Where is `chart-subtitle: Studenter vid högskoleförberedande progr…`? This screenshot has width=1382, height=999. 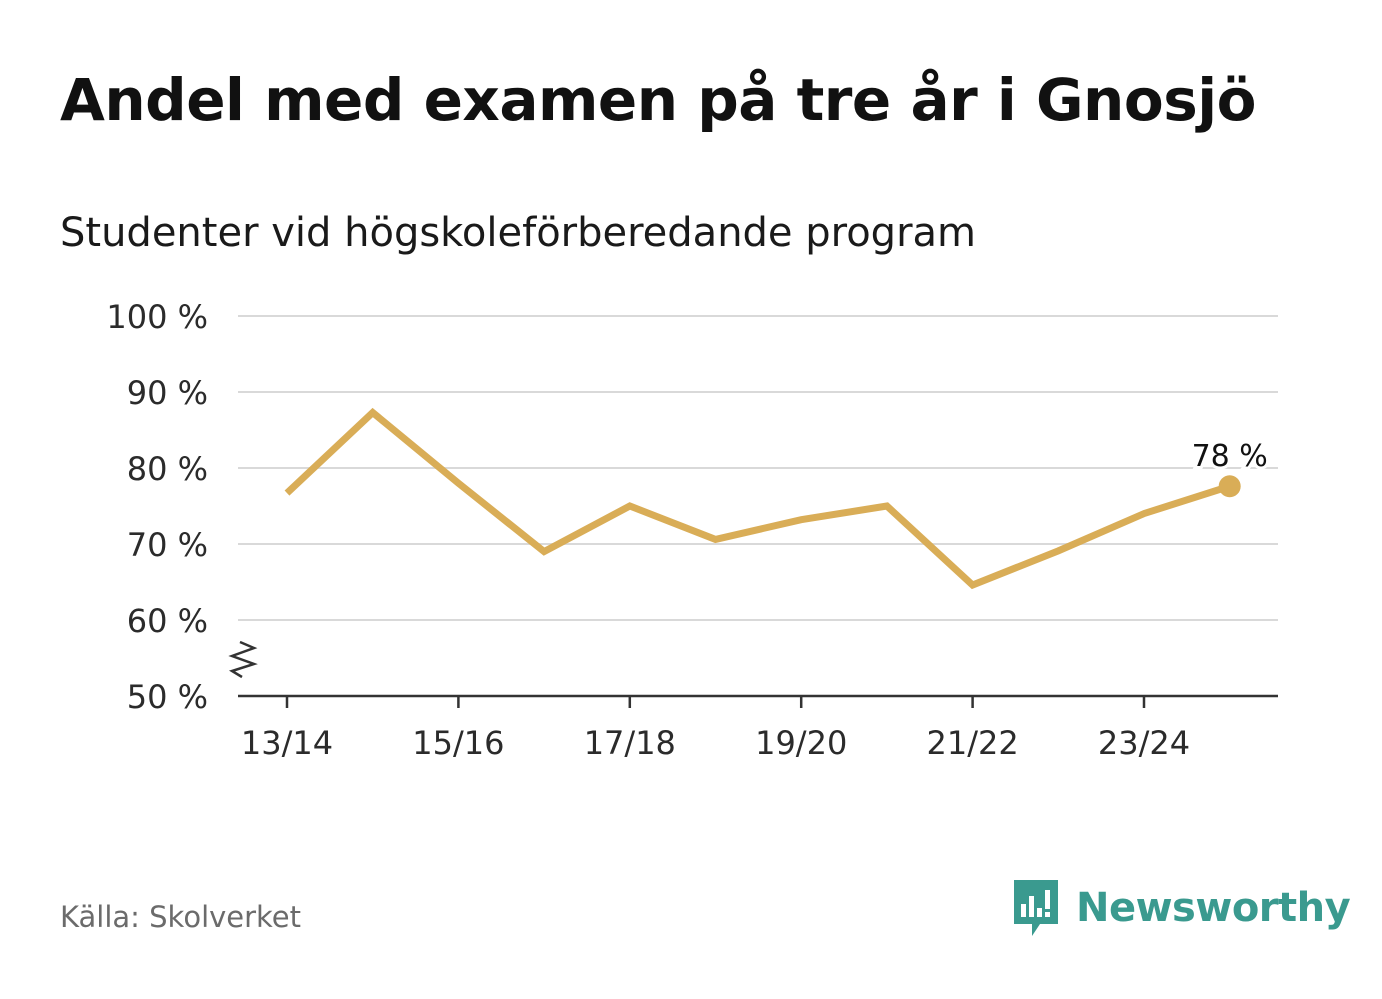
chart-subtitle: Studenter vid högskoleförberedande progr… is located at coordinates (518, 233).